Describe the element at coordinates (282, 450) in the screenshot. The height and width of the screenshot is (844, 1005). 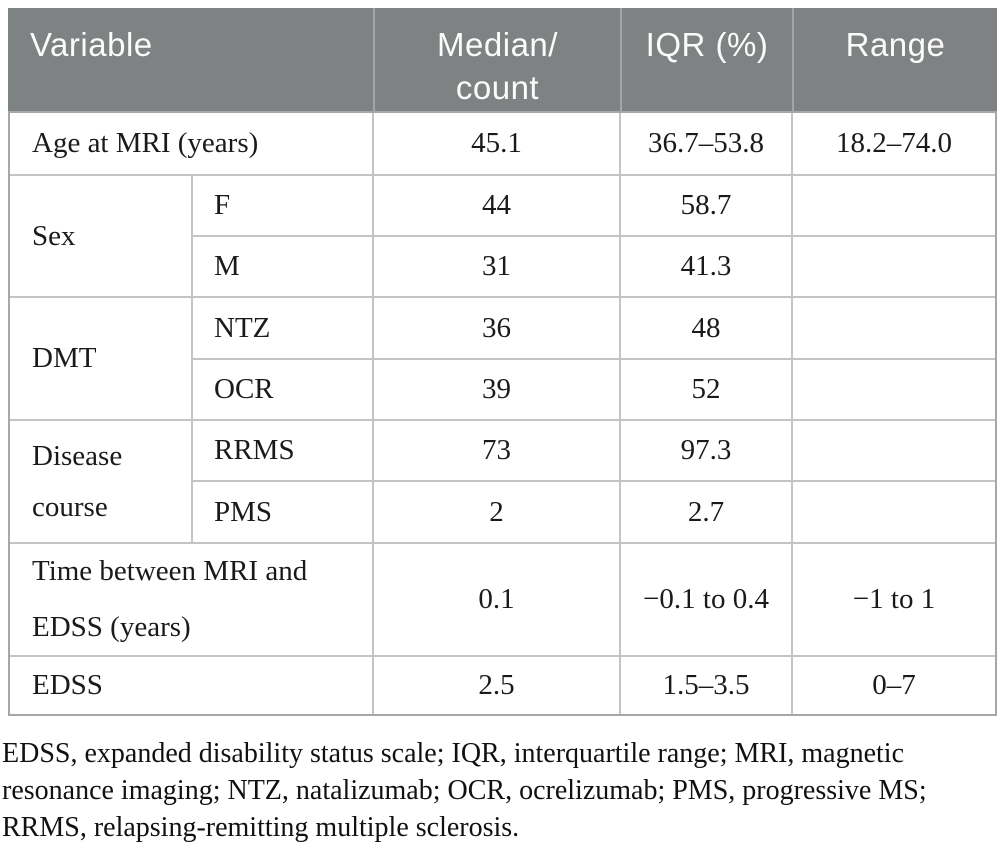
I see `cell-course-rrms-label: RRMS` at that location.